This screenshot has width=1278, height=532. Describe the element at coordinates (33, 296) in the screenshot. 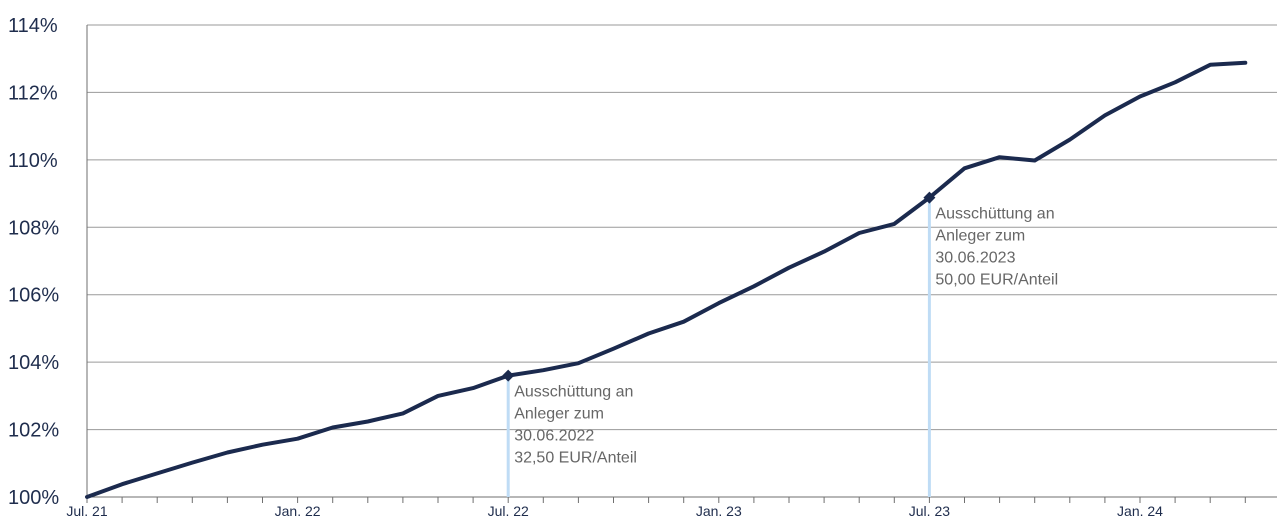

I see `y-tick-label: 106%` at that location.